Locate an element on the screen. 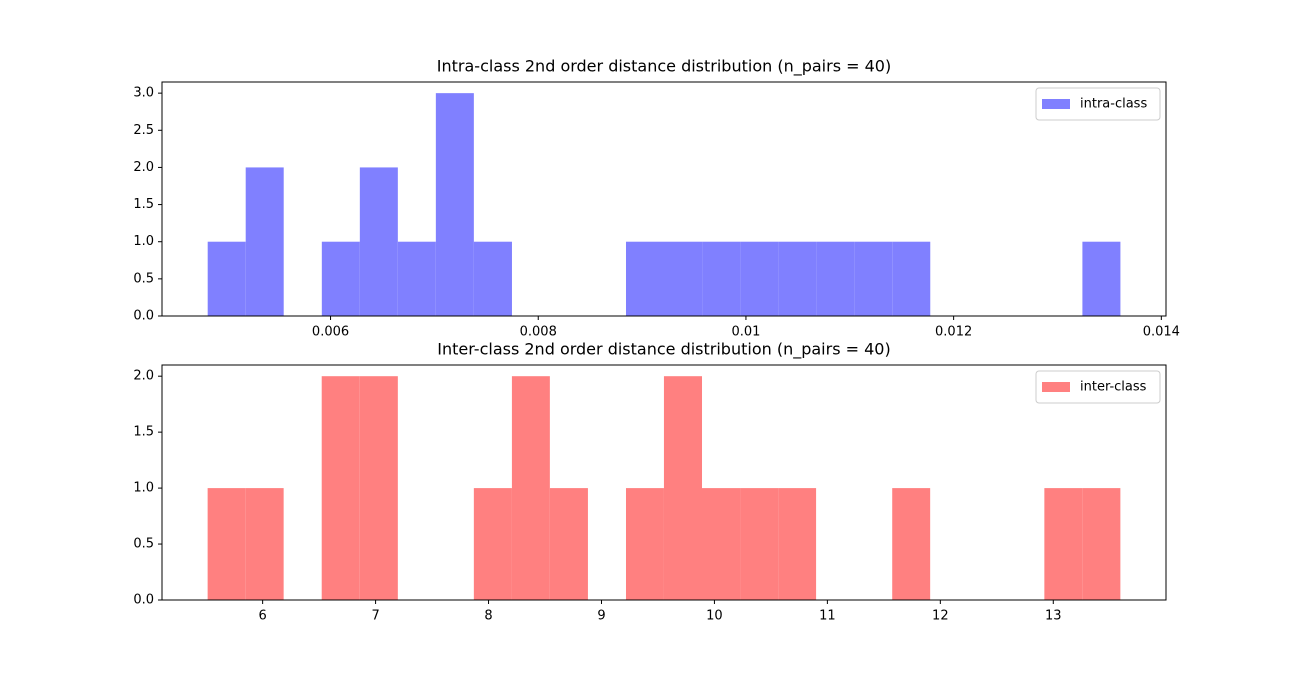 Image resolution: width=1295 pixels, height=674 pixels. x-tick-label: 12 is located at coordinates (940, 616).